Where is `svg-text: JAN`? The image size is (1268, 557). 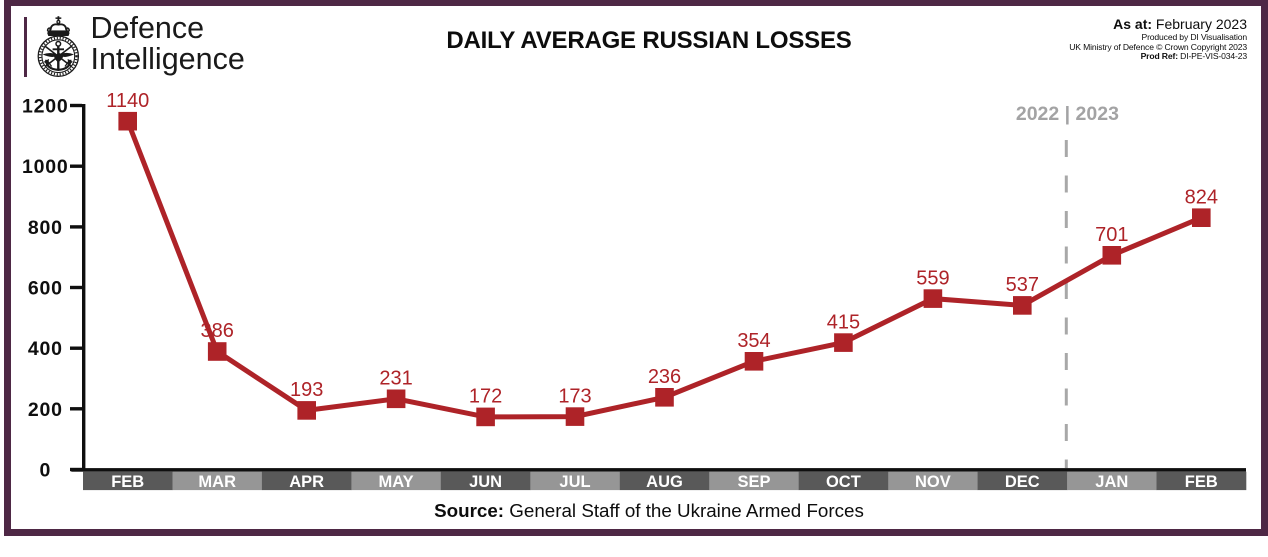
svg-text: JAN is located at coordinates (1111, 482).